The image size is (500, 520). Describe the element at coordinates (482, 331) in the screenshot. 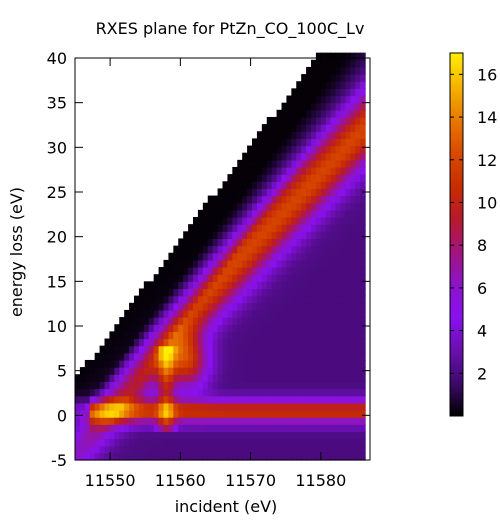

I see `colorbar-tick-label: 4` at that location.